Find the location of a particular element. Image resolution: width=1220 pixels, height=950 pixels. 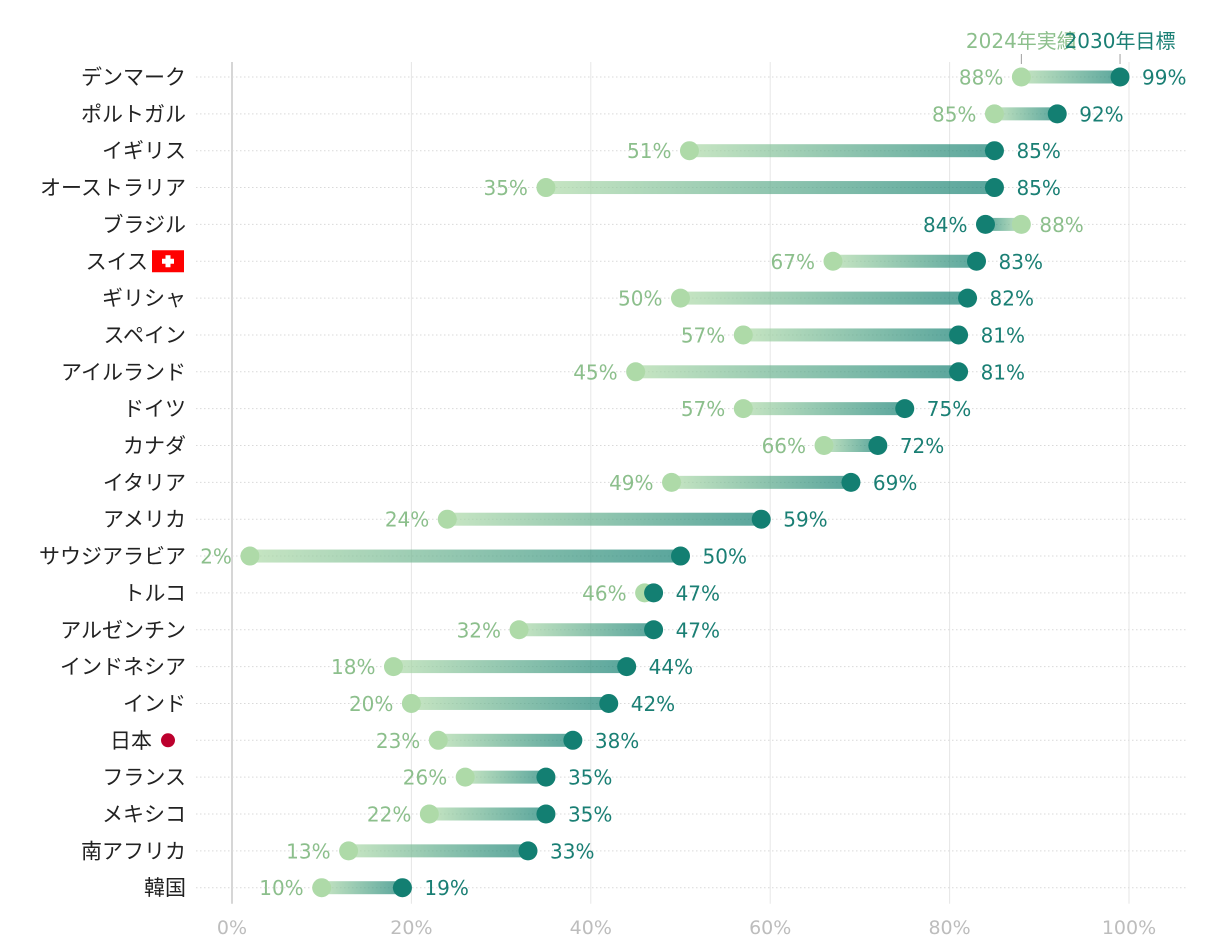

legend-label-2024: 2024年実績 is located at coordinates (1021, 41).